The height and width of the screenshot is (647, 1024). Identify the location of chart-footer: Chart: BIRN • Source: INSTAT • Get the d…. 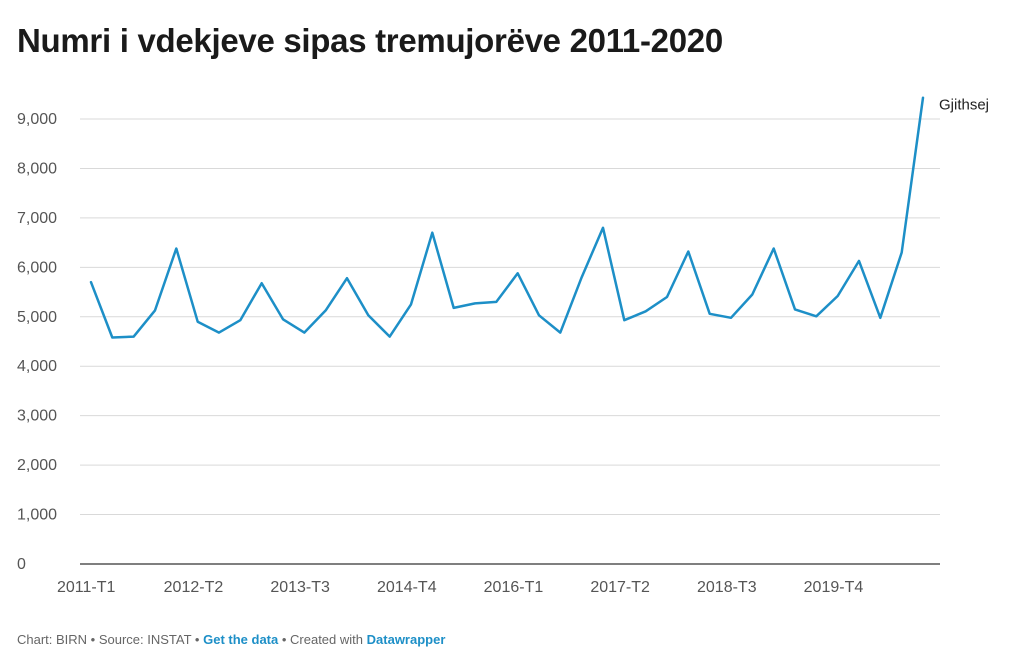
(231, 639).